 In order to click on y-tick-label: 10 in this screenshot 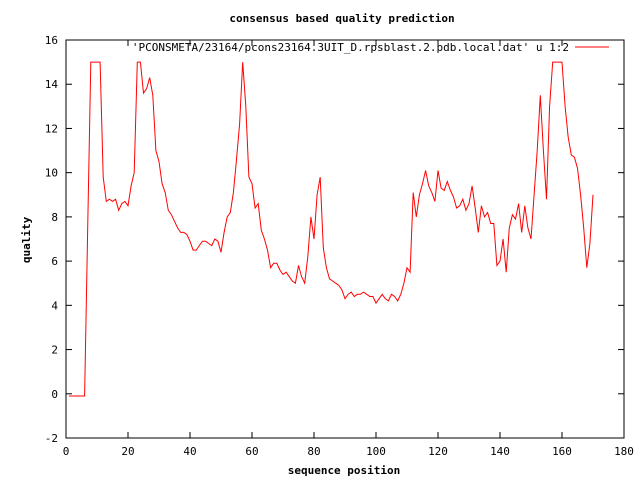, I will do `click(51, 173)`.